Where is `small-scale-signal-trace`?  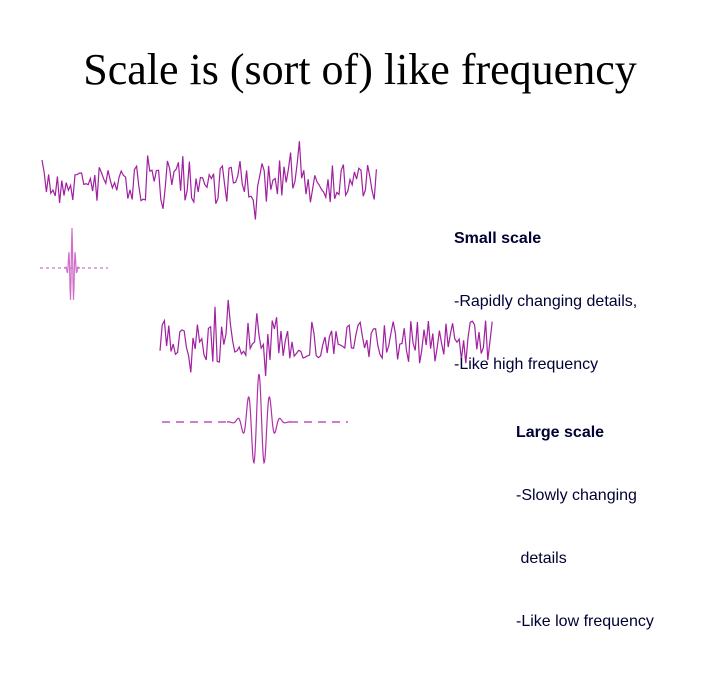
small-scale-signal-trace is located at coordinates (209, 180).